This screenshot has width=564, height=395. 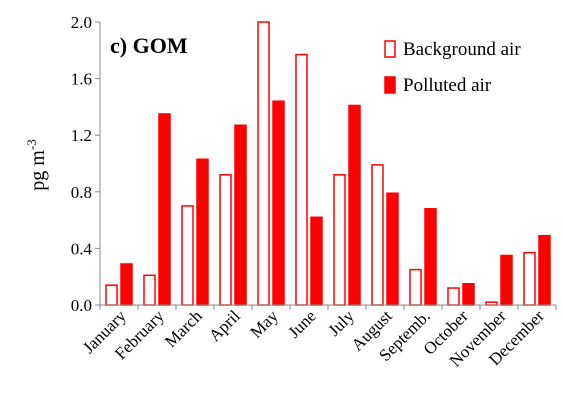 What do you see at coordinates (81, 135) in the screenshot?
I see `y-tick-label: 1.2` at bounding box center [81, 135].